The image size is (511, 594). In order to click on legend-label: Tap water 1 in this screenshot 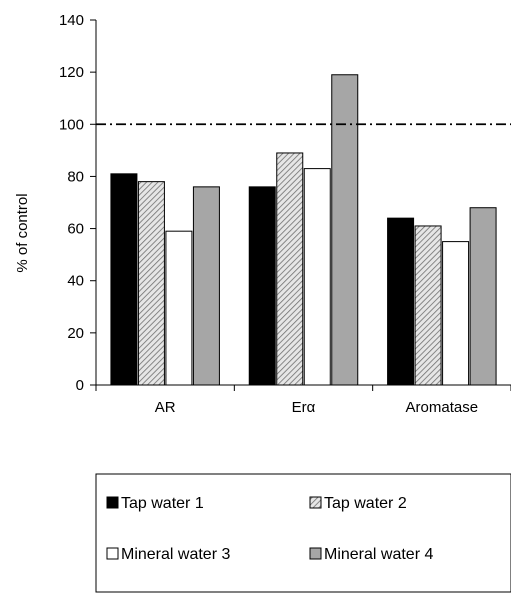, I will do `click(162, 503)`.